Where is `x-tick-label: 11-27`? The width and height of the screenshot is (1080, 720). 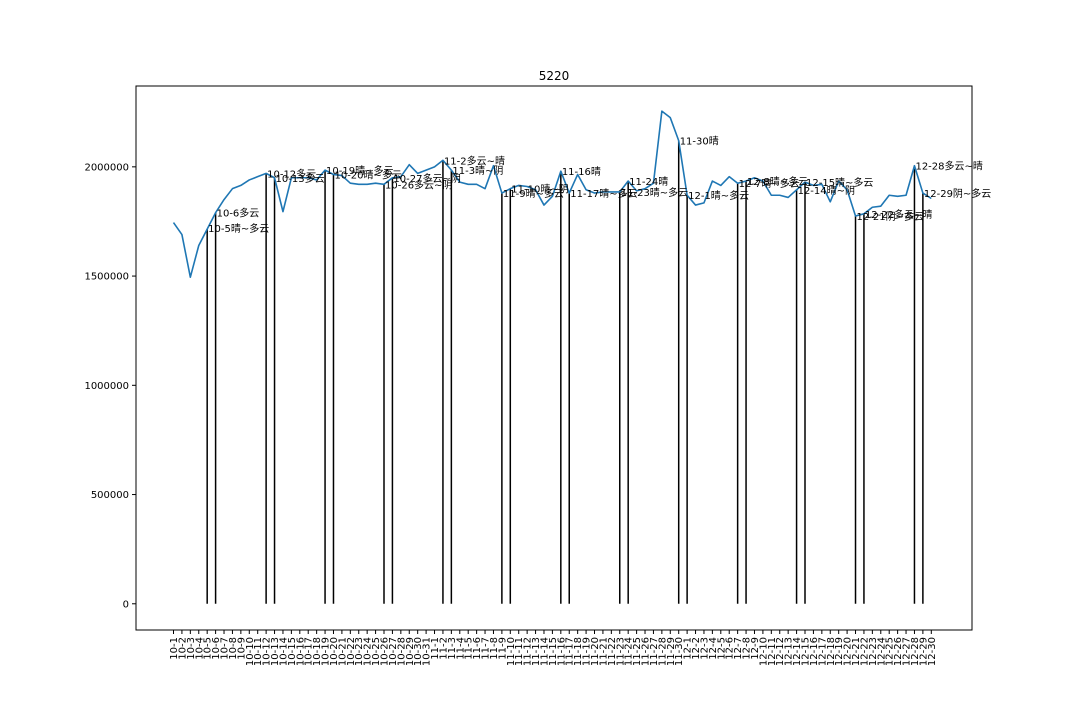 x-tick-label: 11-27 is located at coordinates (654, 651).